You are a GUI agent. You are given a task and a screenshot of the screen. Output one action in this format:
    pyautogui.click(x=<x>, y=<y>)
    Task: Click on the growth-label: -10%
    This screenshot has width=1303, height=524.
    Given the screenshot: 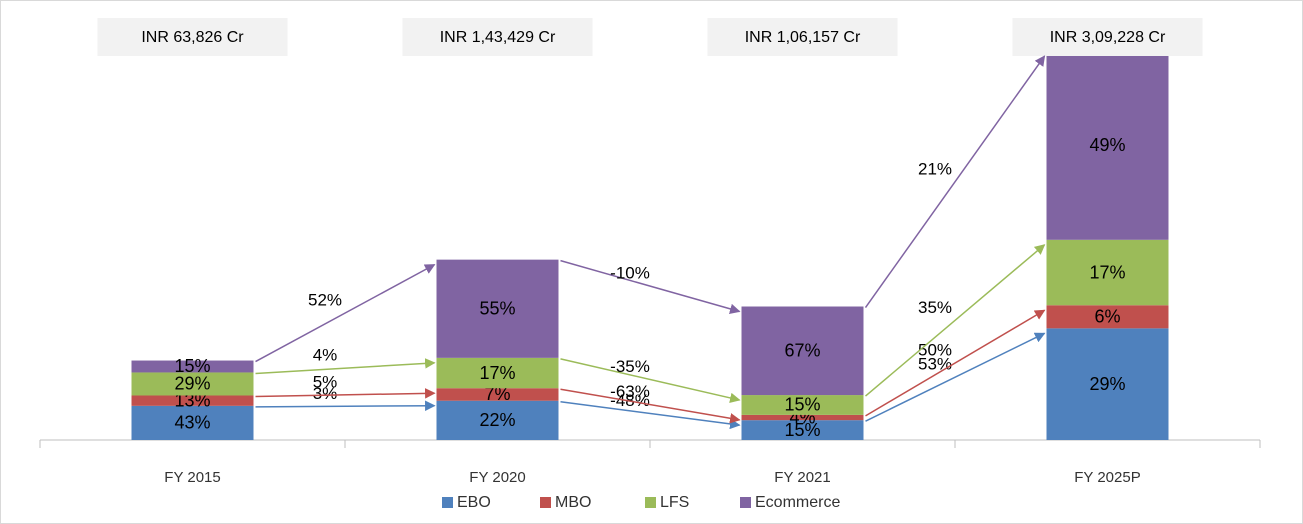 What is the action you would take?
    pyautogui.click(x=630, y=273)
    